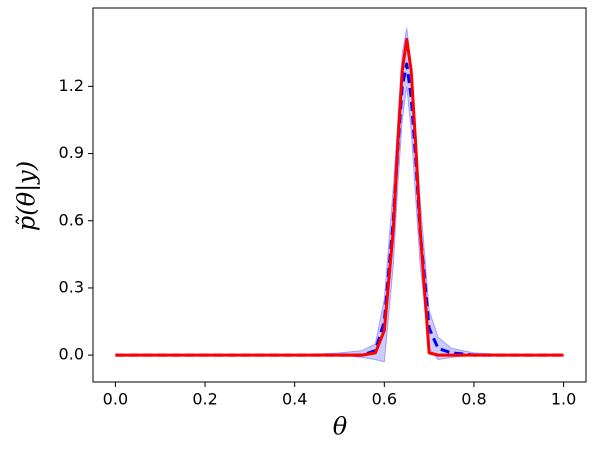 The image size is (598, 452). What do you see at coordinates (384, 399) in the screenshot?
I see `x-tick-label: 0.6` at bounding box center [384, 399].